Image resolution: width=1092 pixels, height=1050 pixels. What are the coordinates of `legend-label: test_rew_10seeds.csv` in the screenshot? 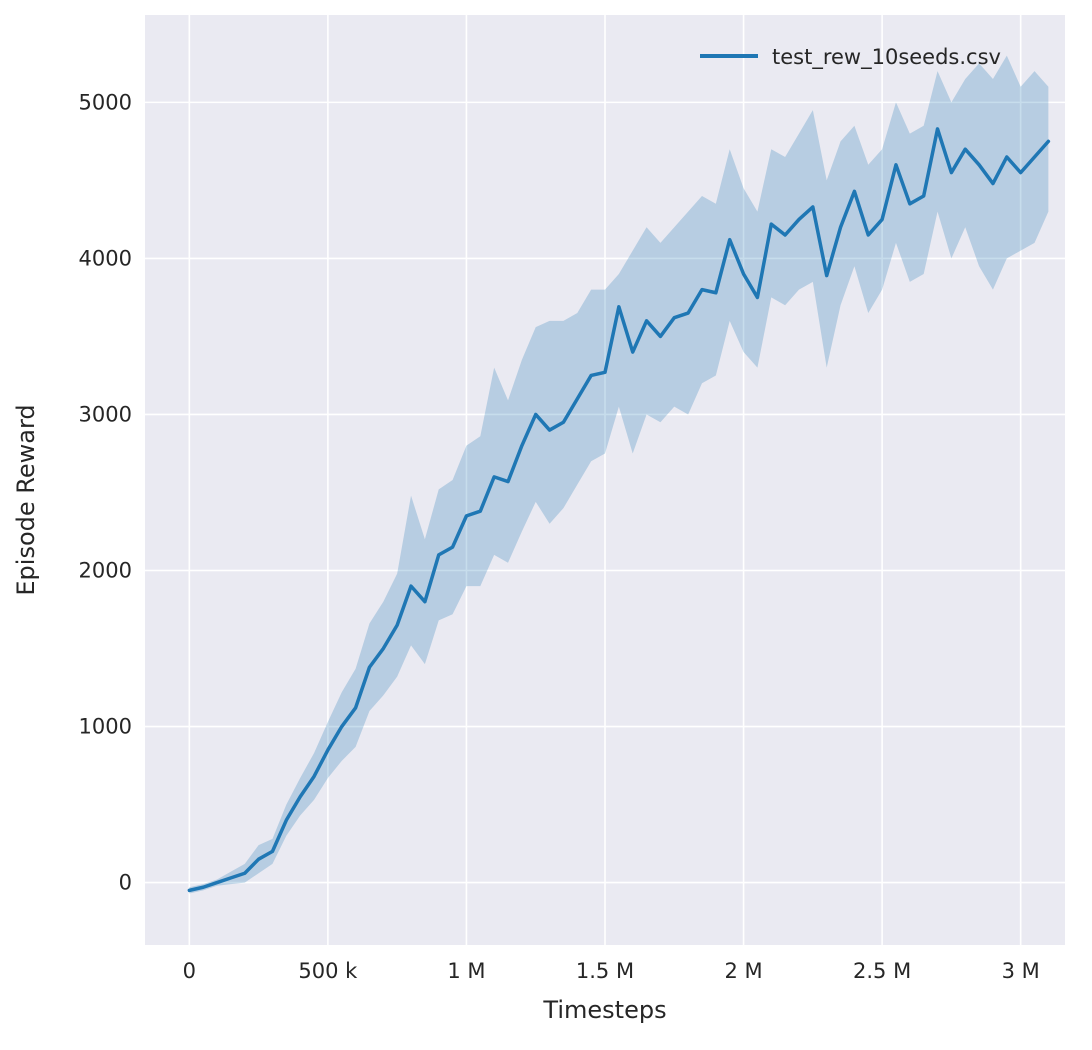 It's located at (886, 57).